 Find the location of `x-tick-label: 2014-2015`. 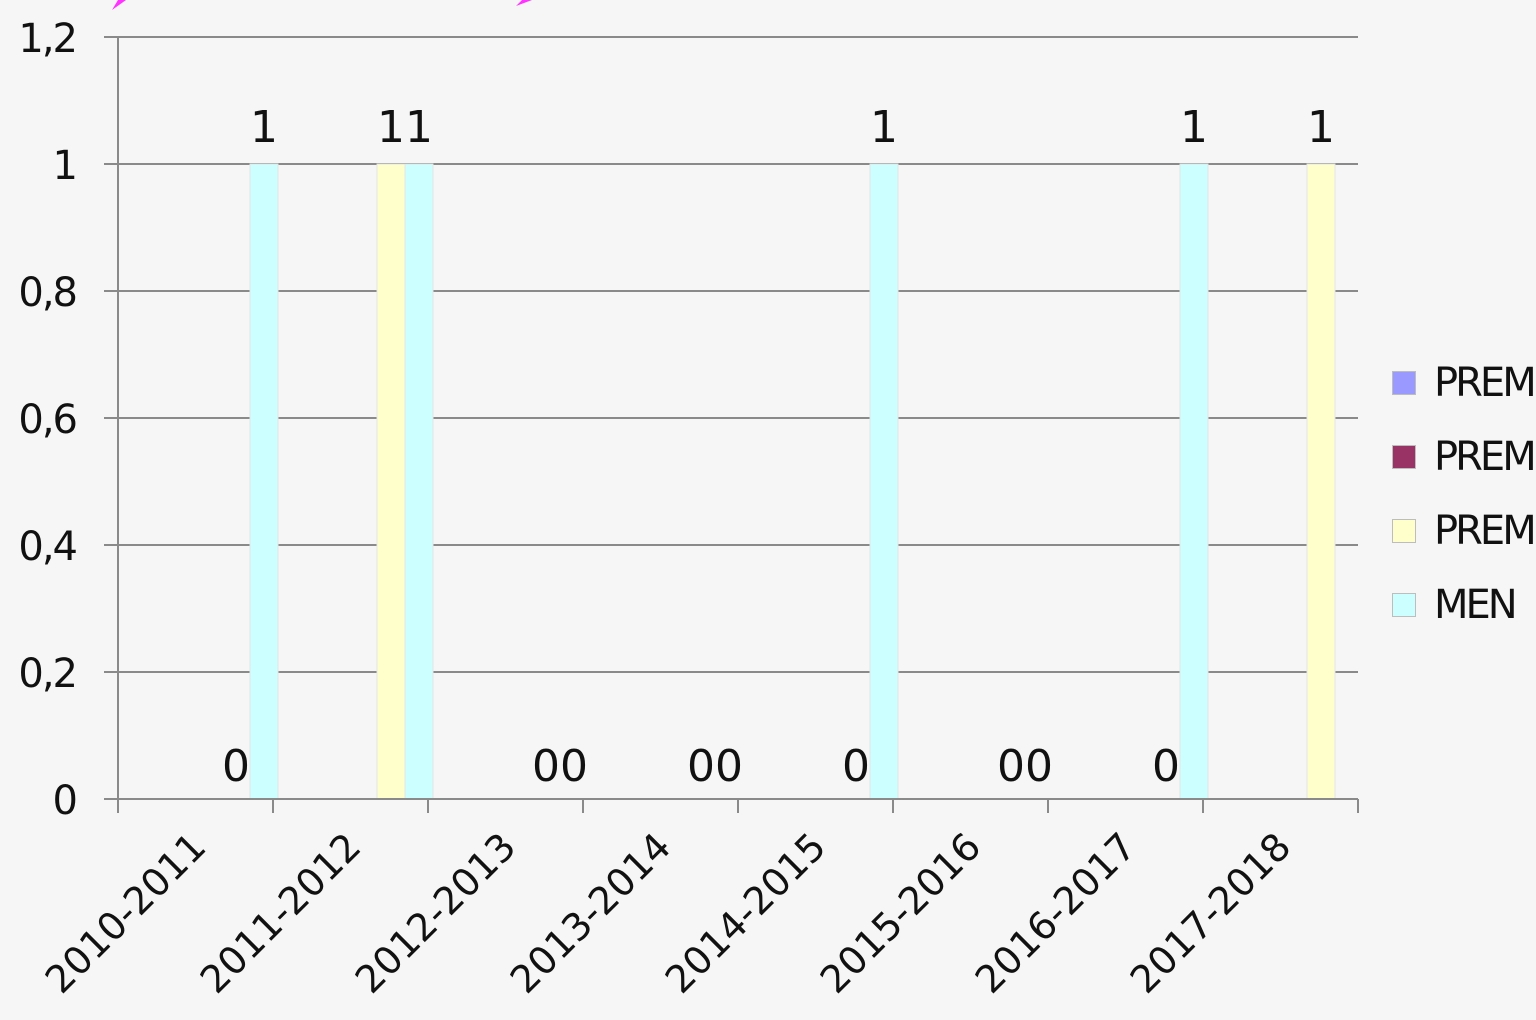

x-tick-label: 2014-2015 is located at coordinates (746, 913).